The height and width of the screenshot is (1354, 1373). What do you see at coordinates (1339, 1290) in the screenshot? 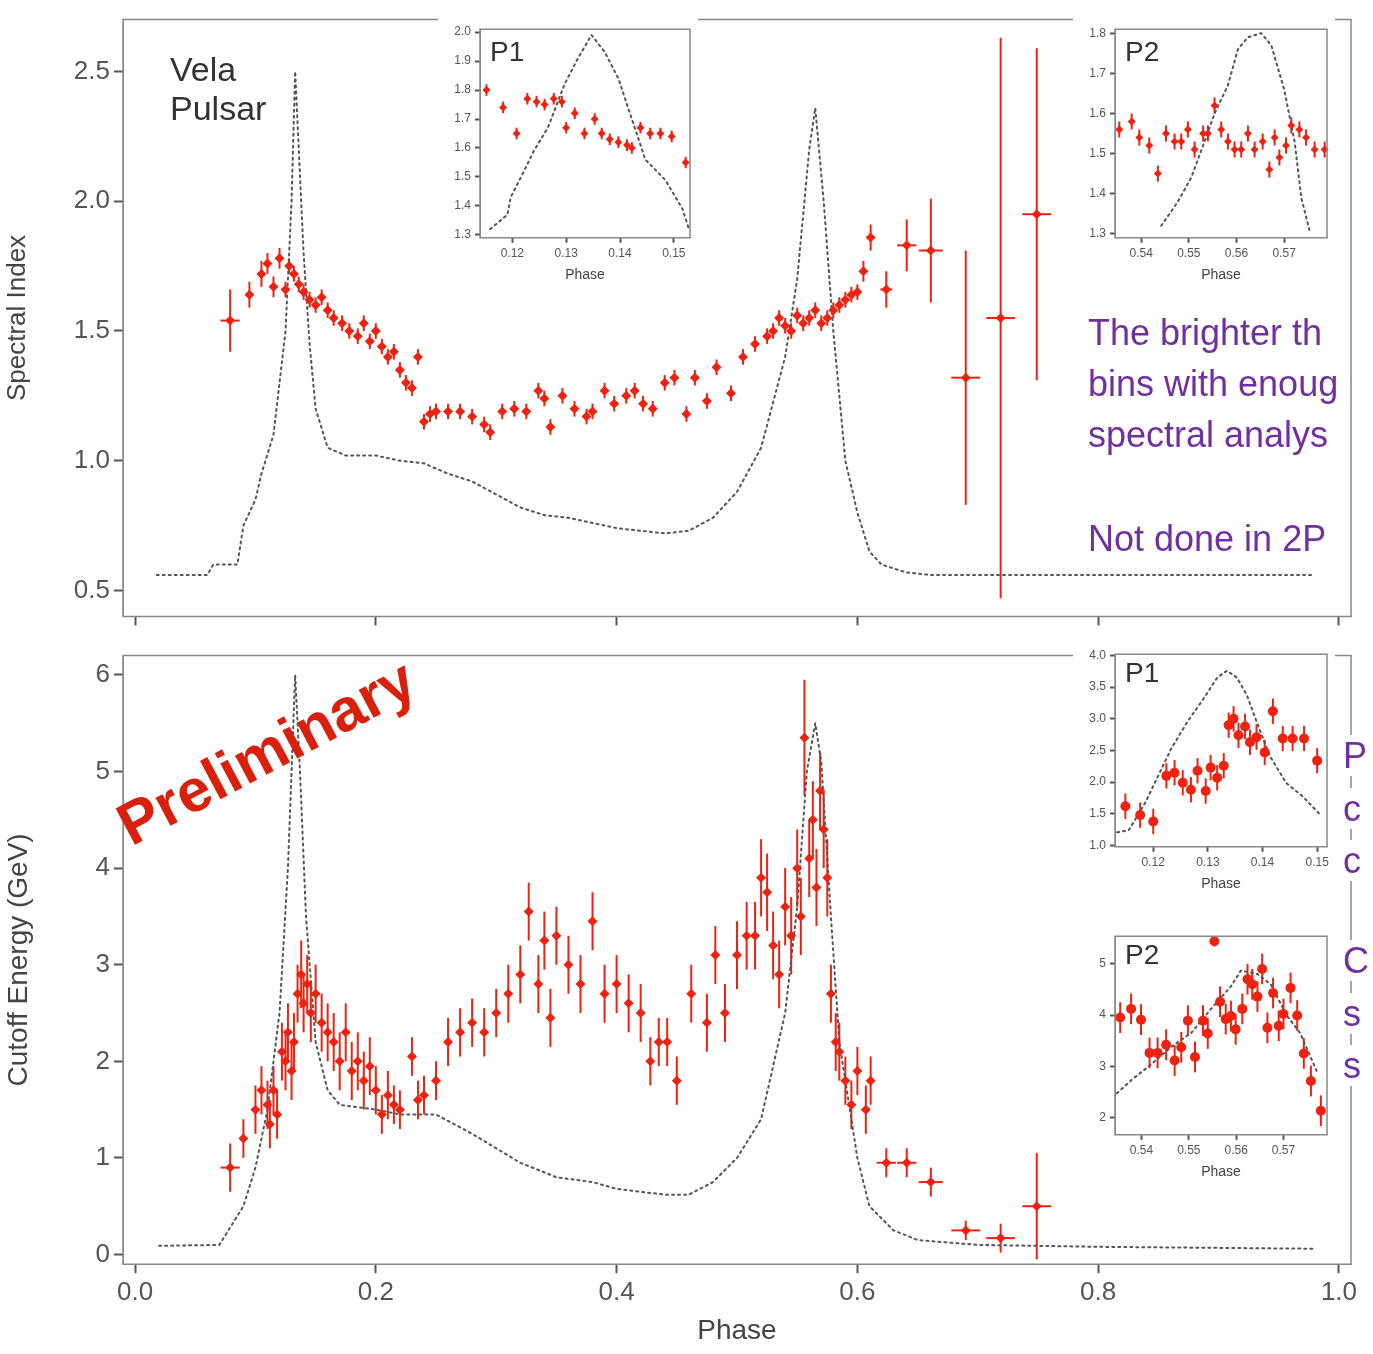
I see `x-tick-label: 1.0` at bounding box center [1339, 1290].